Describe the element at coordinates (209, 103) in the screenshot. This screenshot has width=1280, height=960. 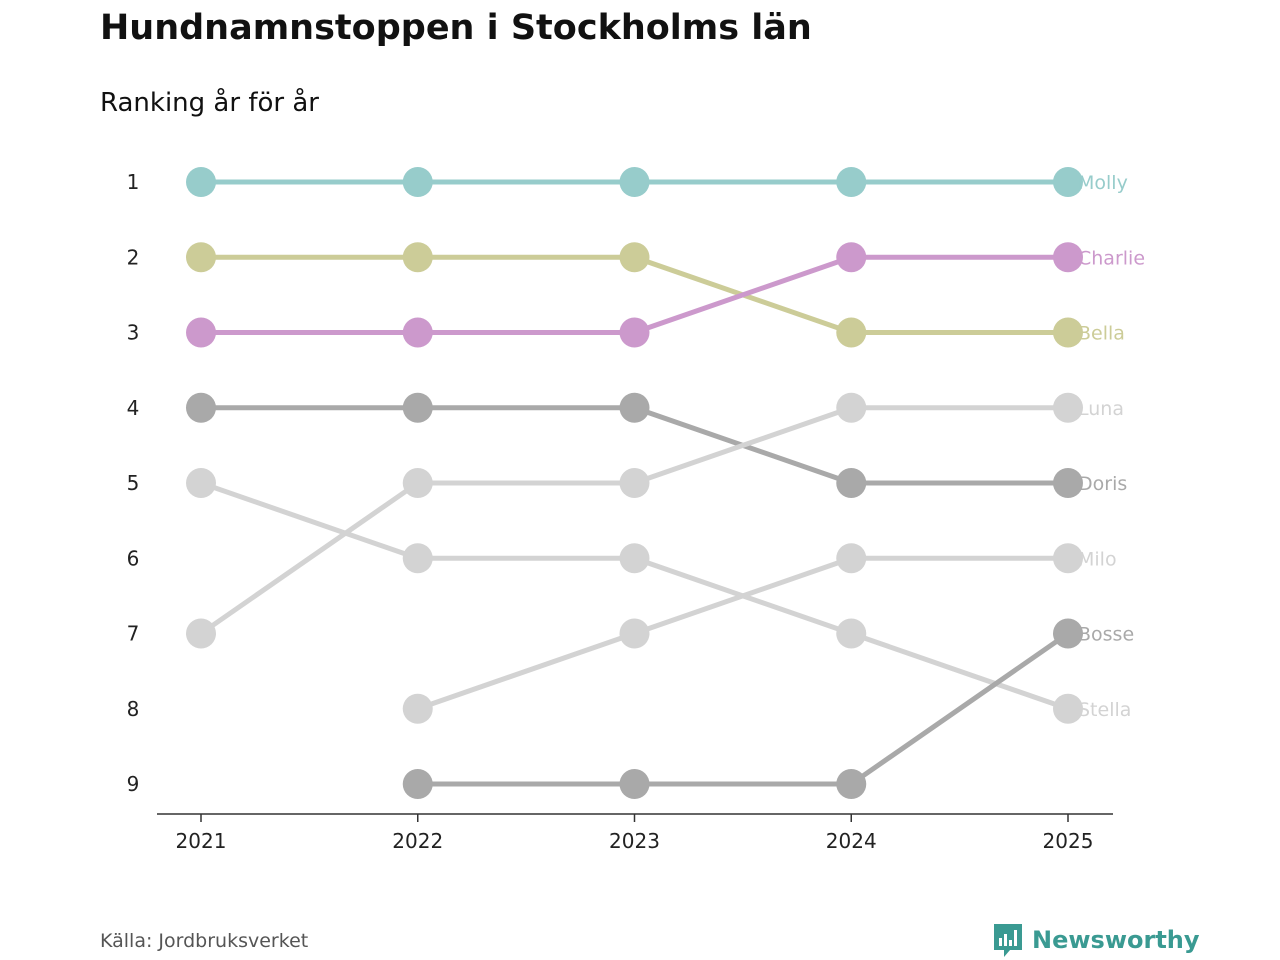
I see `chart-subtitle: Ranking år för år` at that location.